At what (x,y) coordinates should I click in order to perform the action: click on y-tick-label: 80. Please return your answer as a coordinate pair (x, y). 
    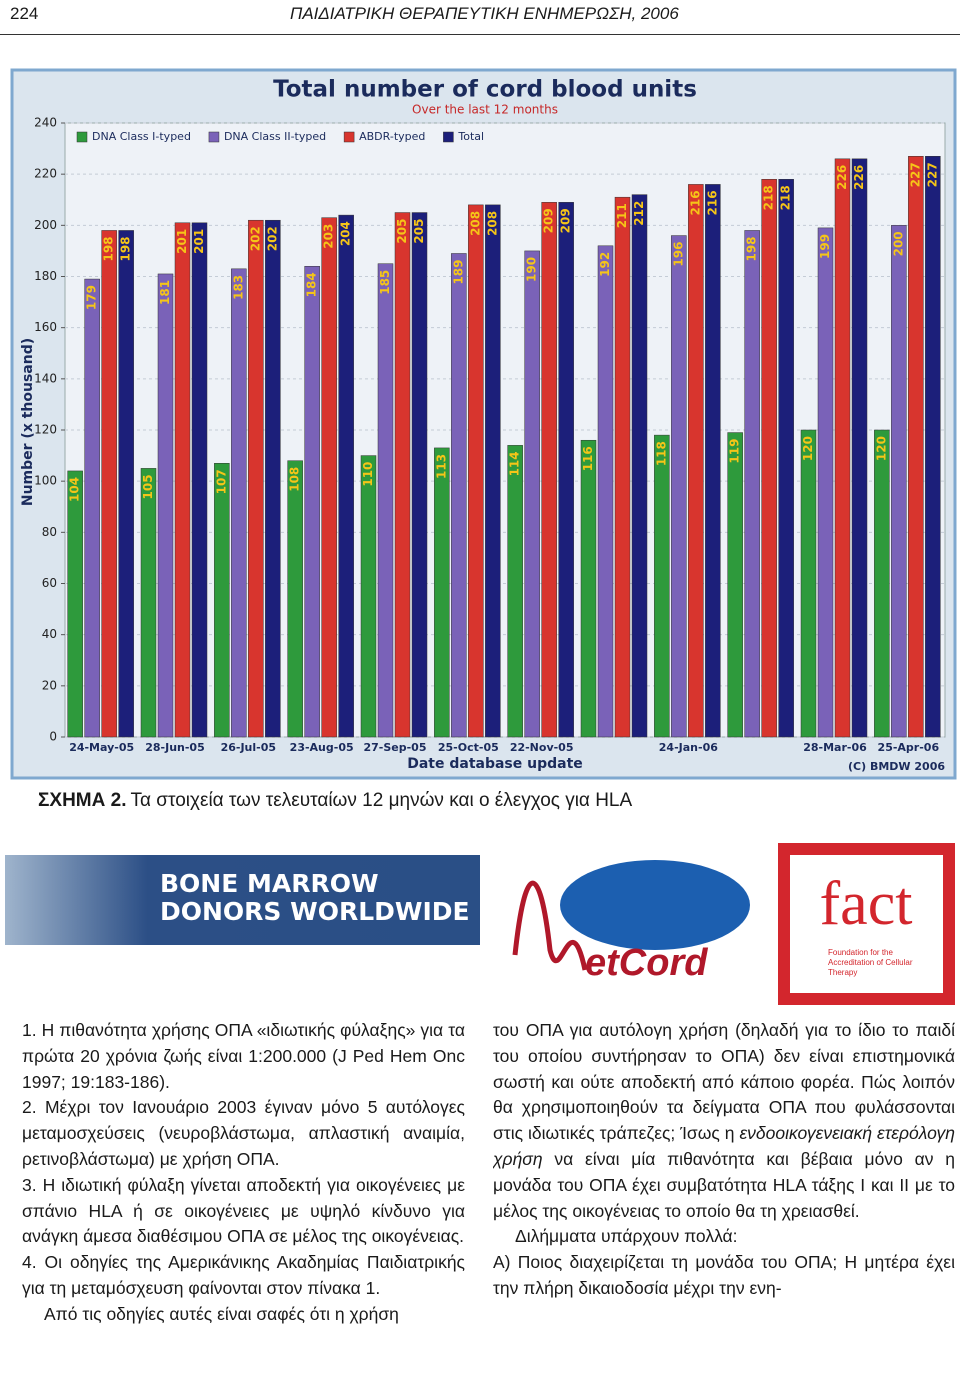
    Looking at the image, I should click on (49, 532).